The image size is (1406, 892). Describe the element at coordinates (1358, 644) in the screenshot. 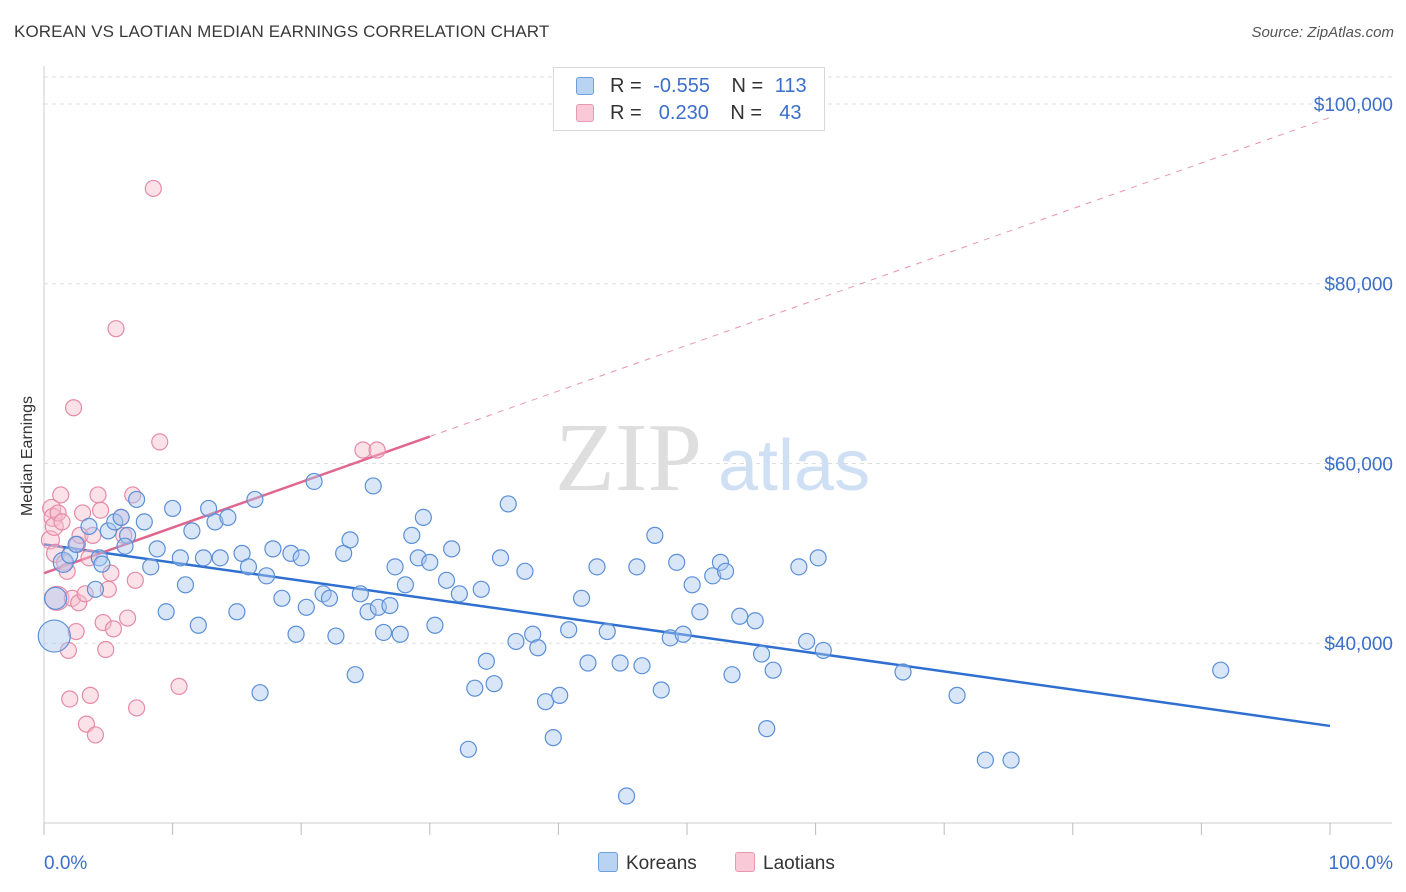

I see `y-tick-label-0: $40,000` at that location.